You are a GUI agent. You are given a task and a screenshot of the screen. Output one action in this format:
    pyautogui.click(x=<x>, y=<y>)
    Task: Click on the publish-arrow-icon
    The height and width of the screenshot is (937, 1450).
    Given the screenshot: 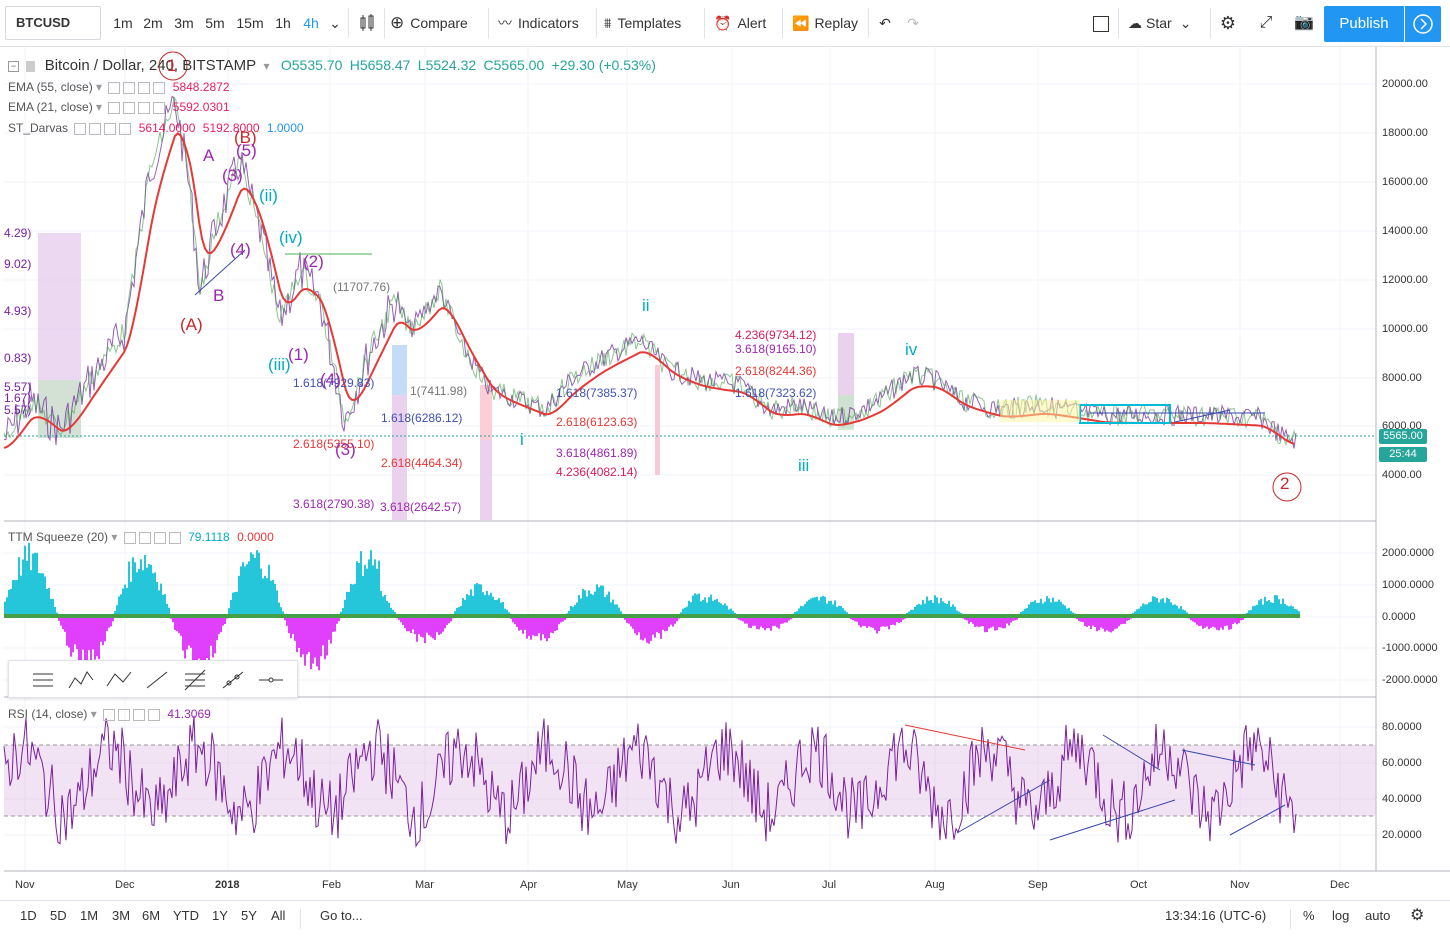 What is the action you would take?
    pyautogui.click(x=1423, y=24)
    